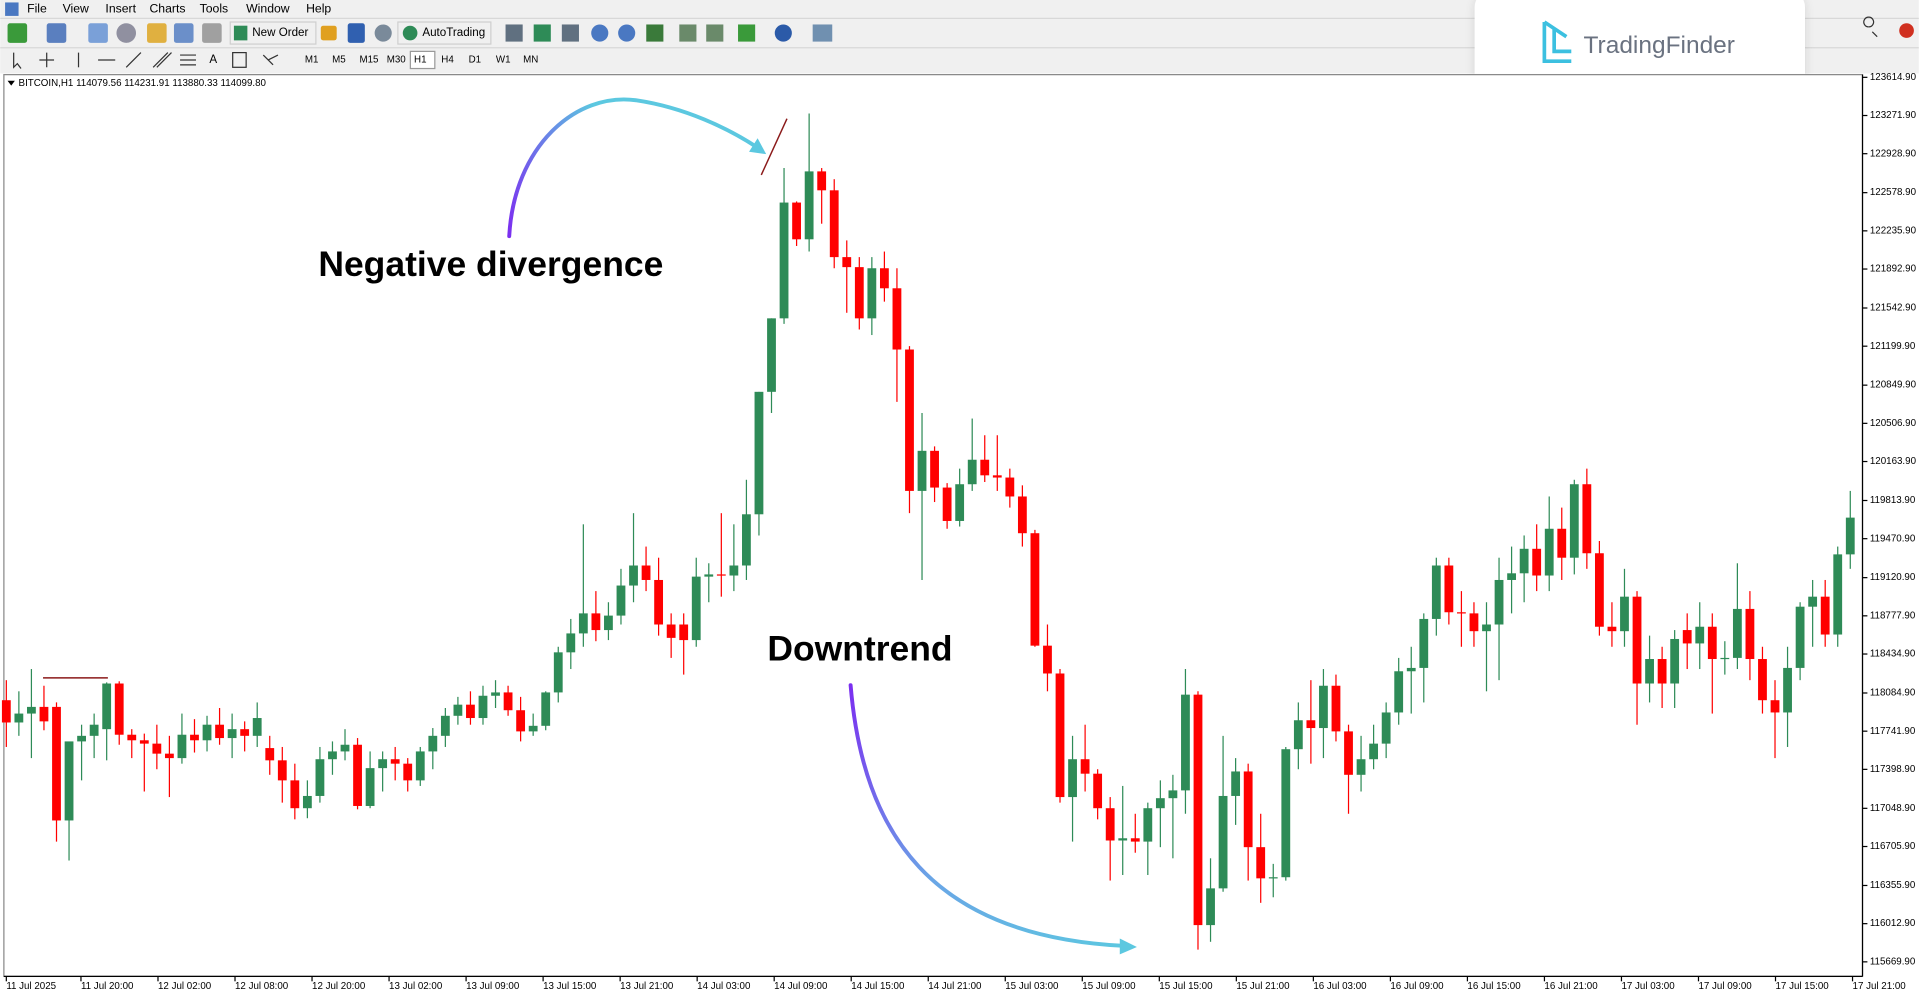 This screenshot has width=1919, height=996. What do you see at coordinates (369, 60) in the screenshot?
I see `timeframe-button: M15` at bounding box center [369, 60].